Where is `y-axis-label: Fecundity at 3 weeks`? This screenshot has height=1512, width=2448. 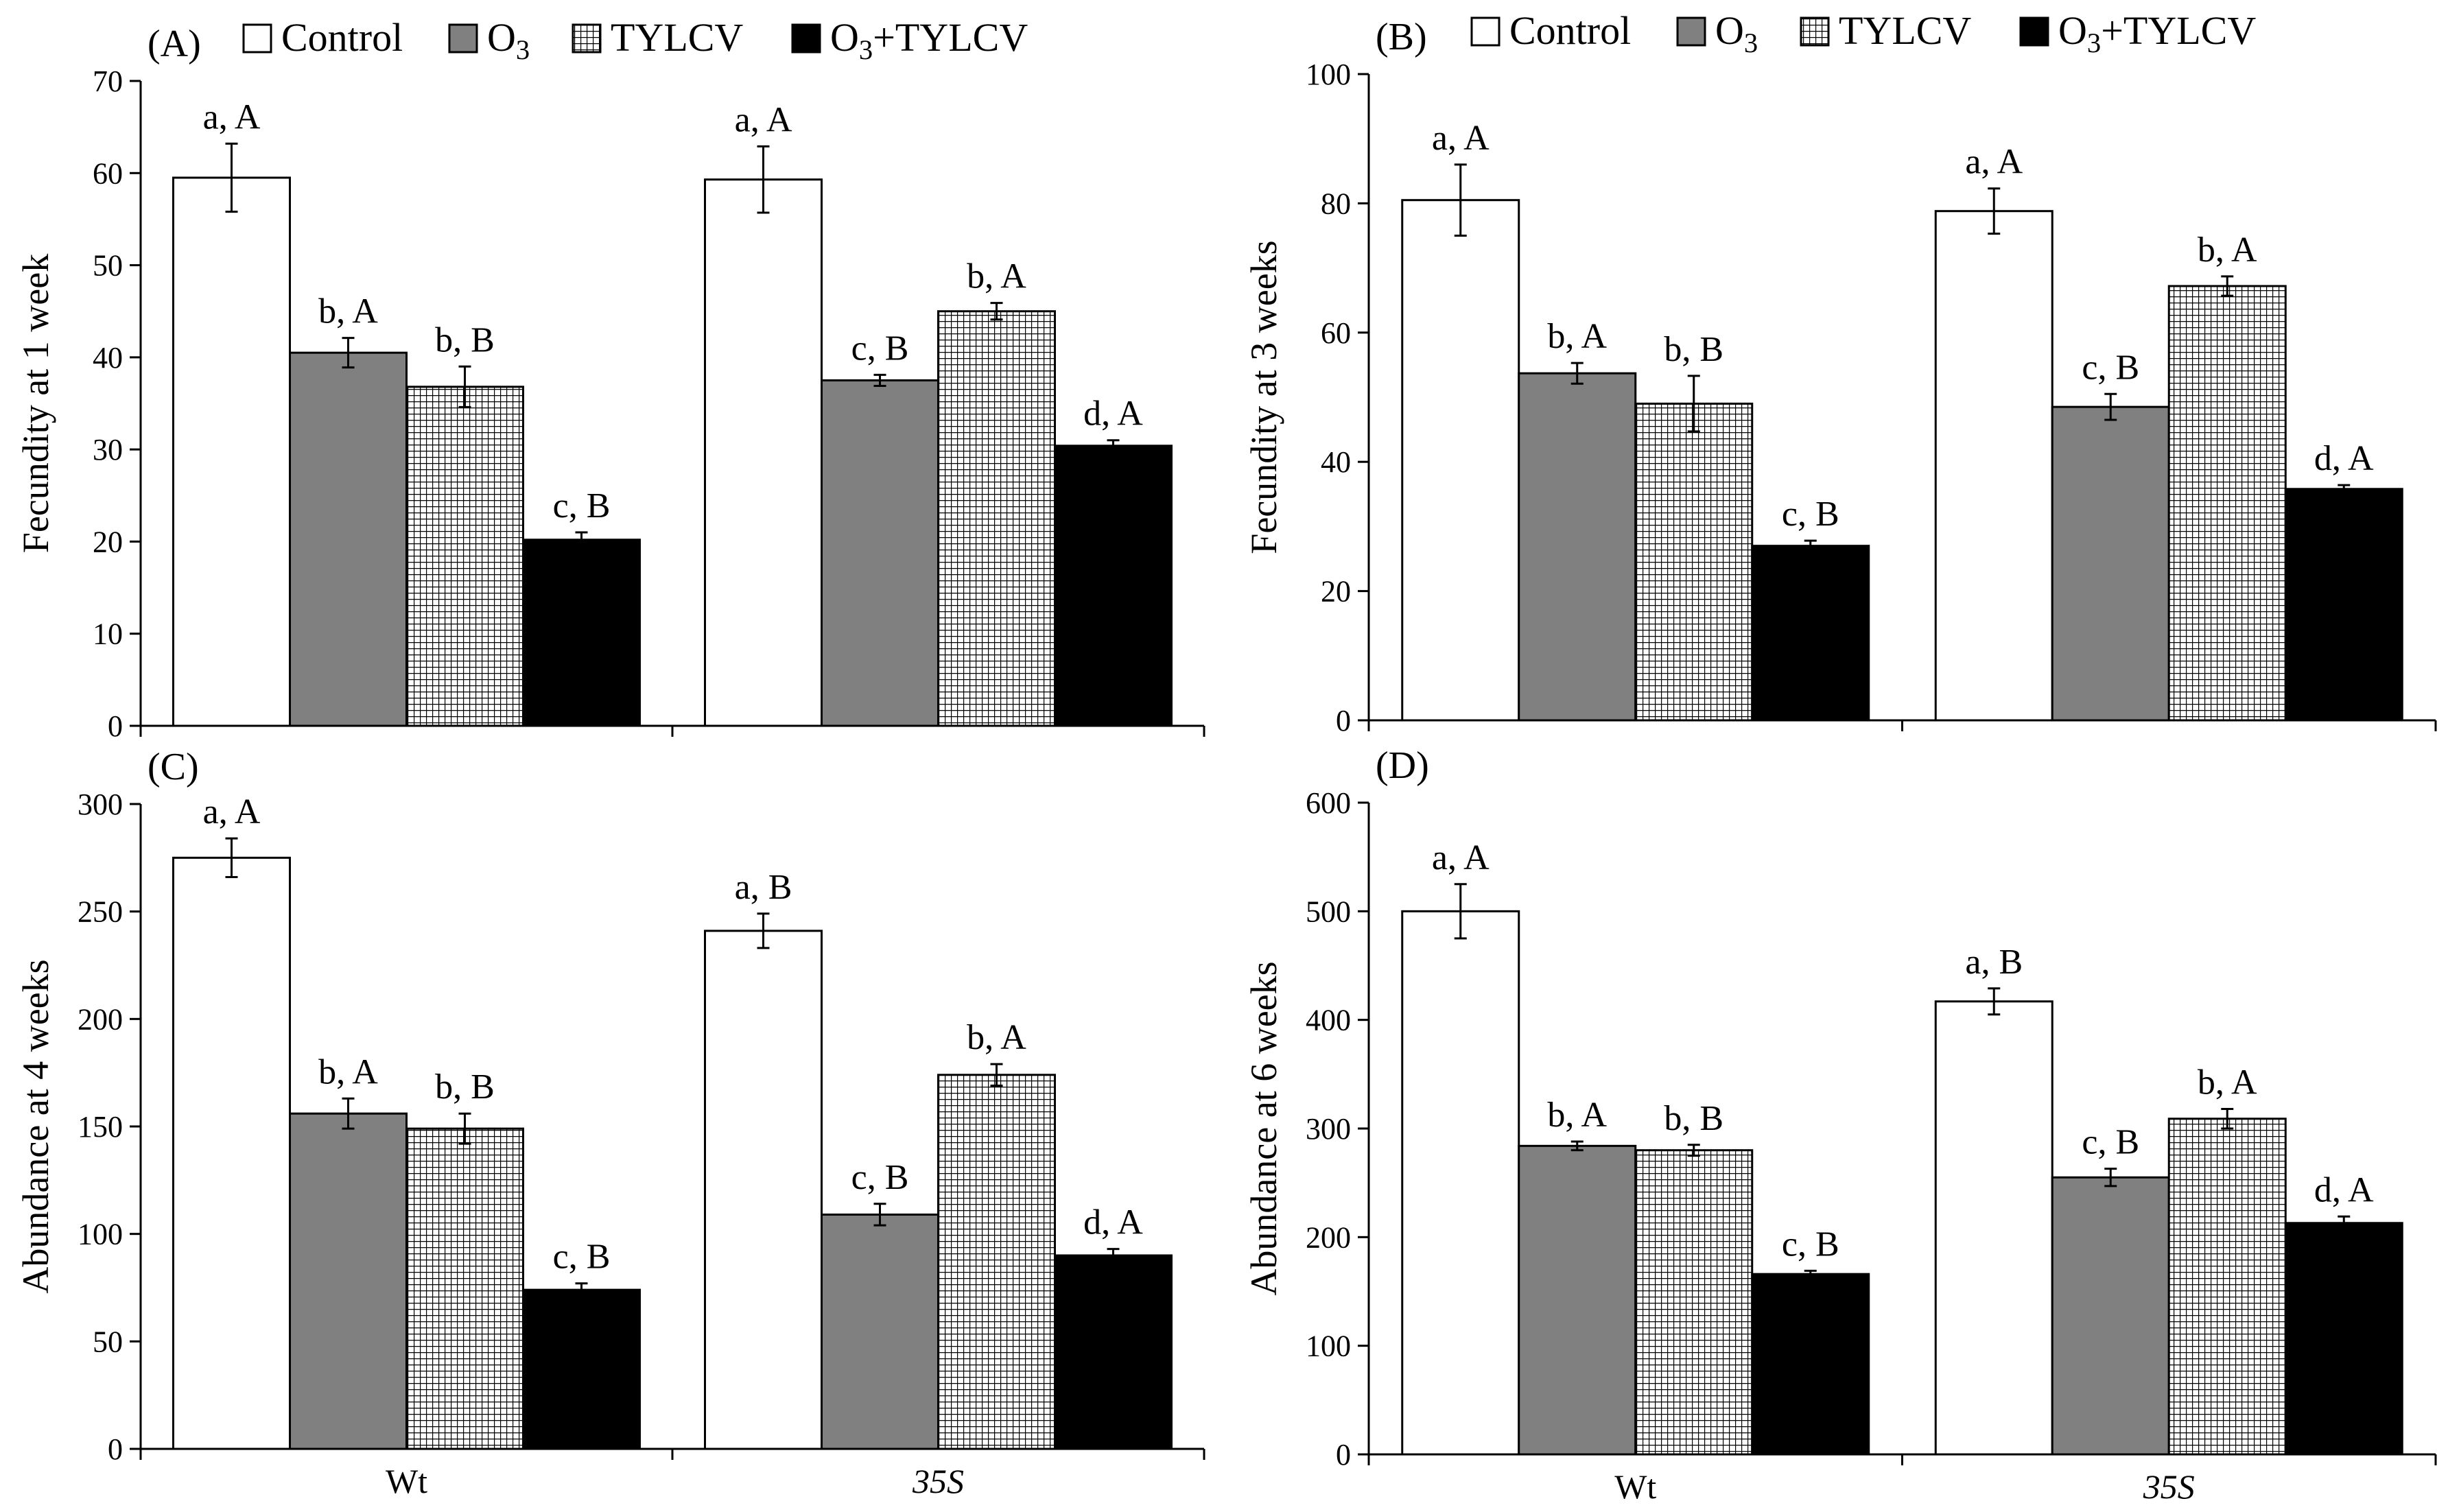 y-axis-label: Fecundity at 3 weeks is located at coordinates (1263, 397).